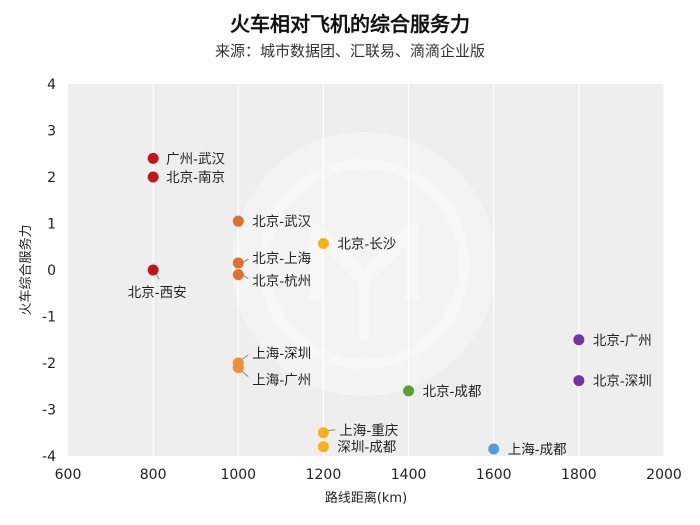  Describe the element at coordinates (350, 24) in the screenshot. I see `chart-title: 火车相对飞机的综合服务力` at that location.